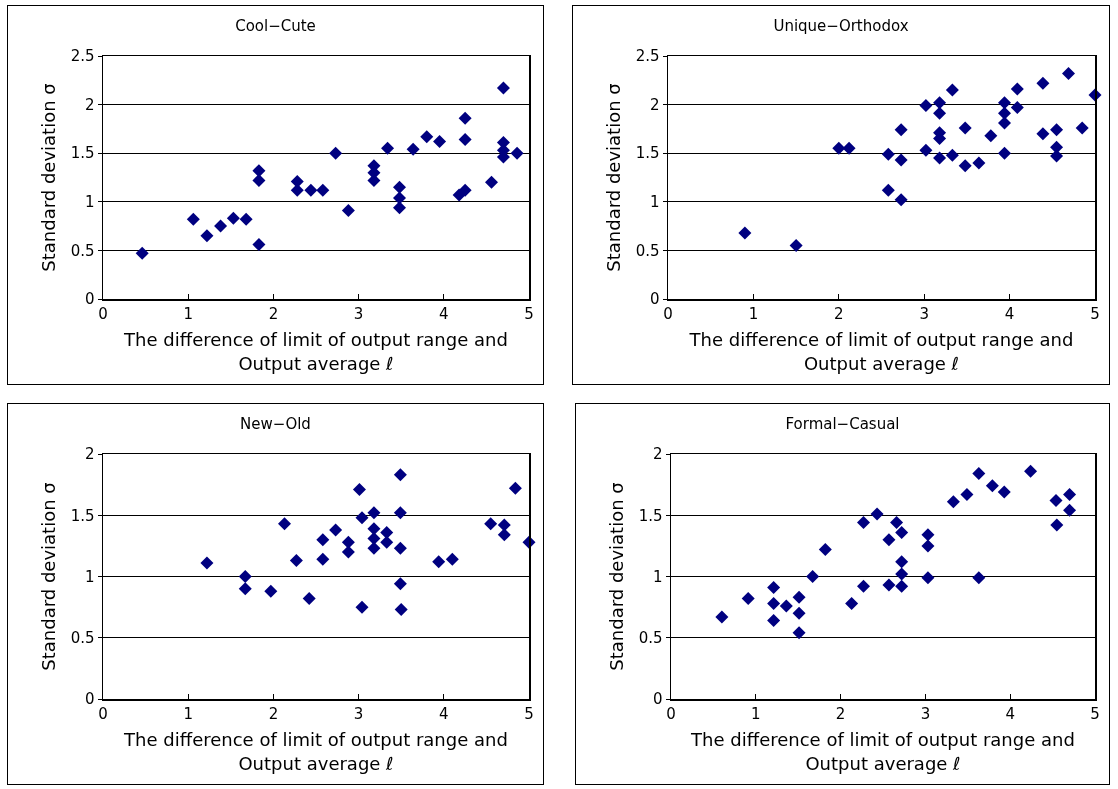  What do you see at coordinates (82, 56) in the screenshot?
I see `y-tick-label: 2.5` at bounding box center [82, 56].